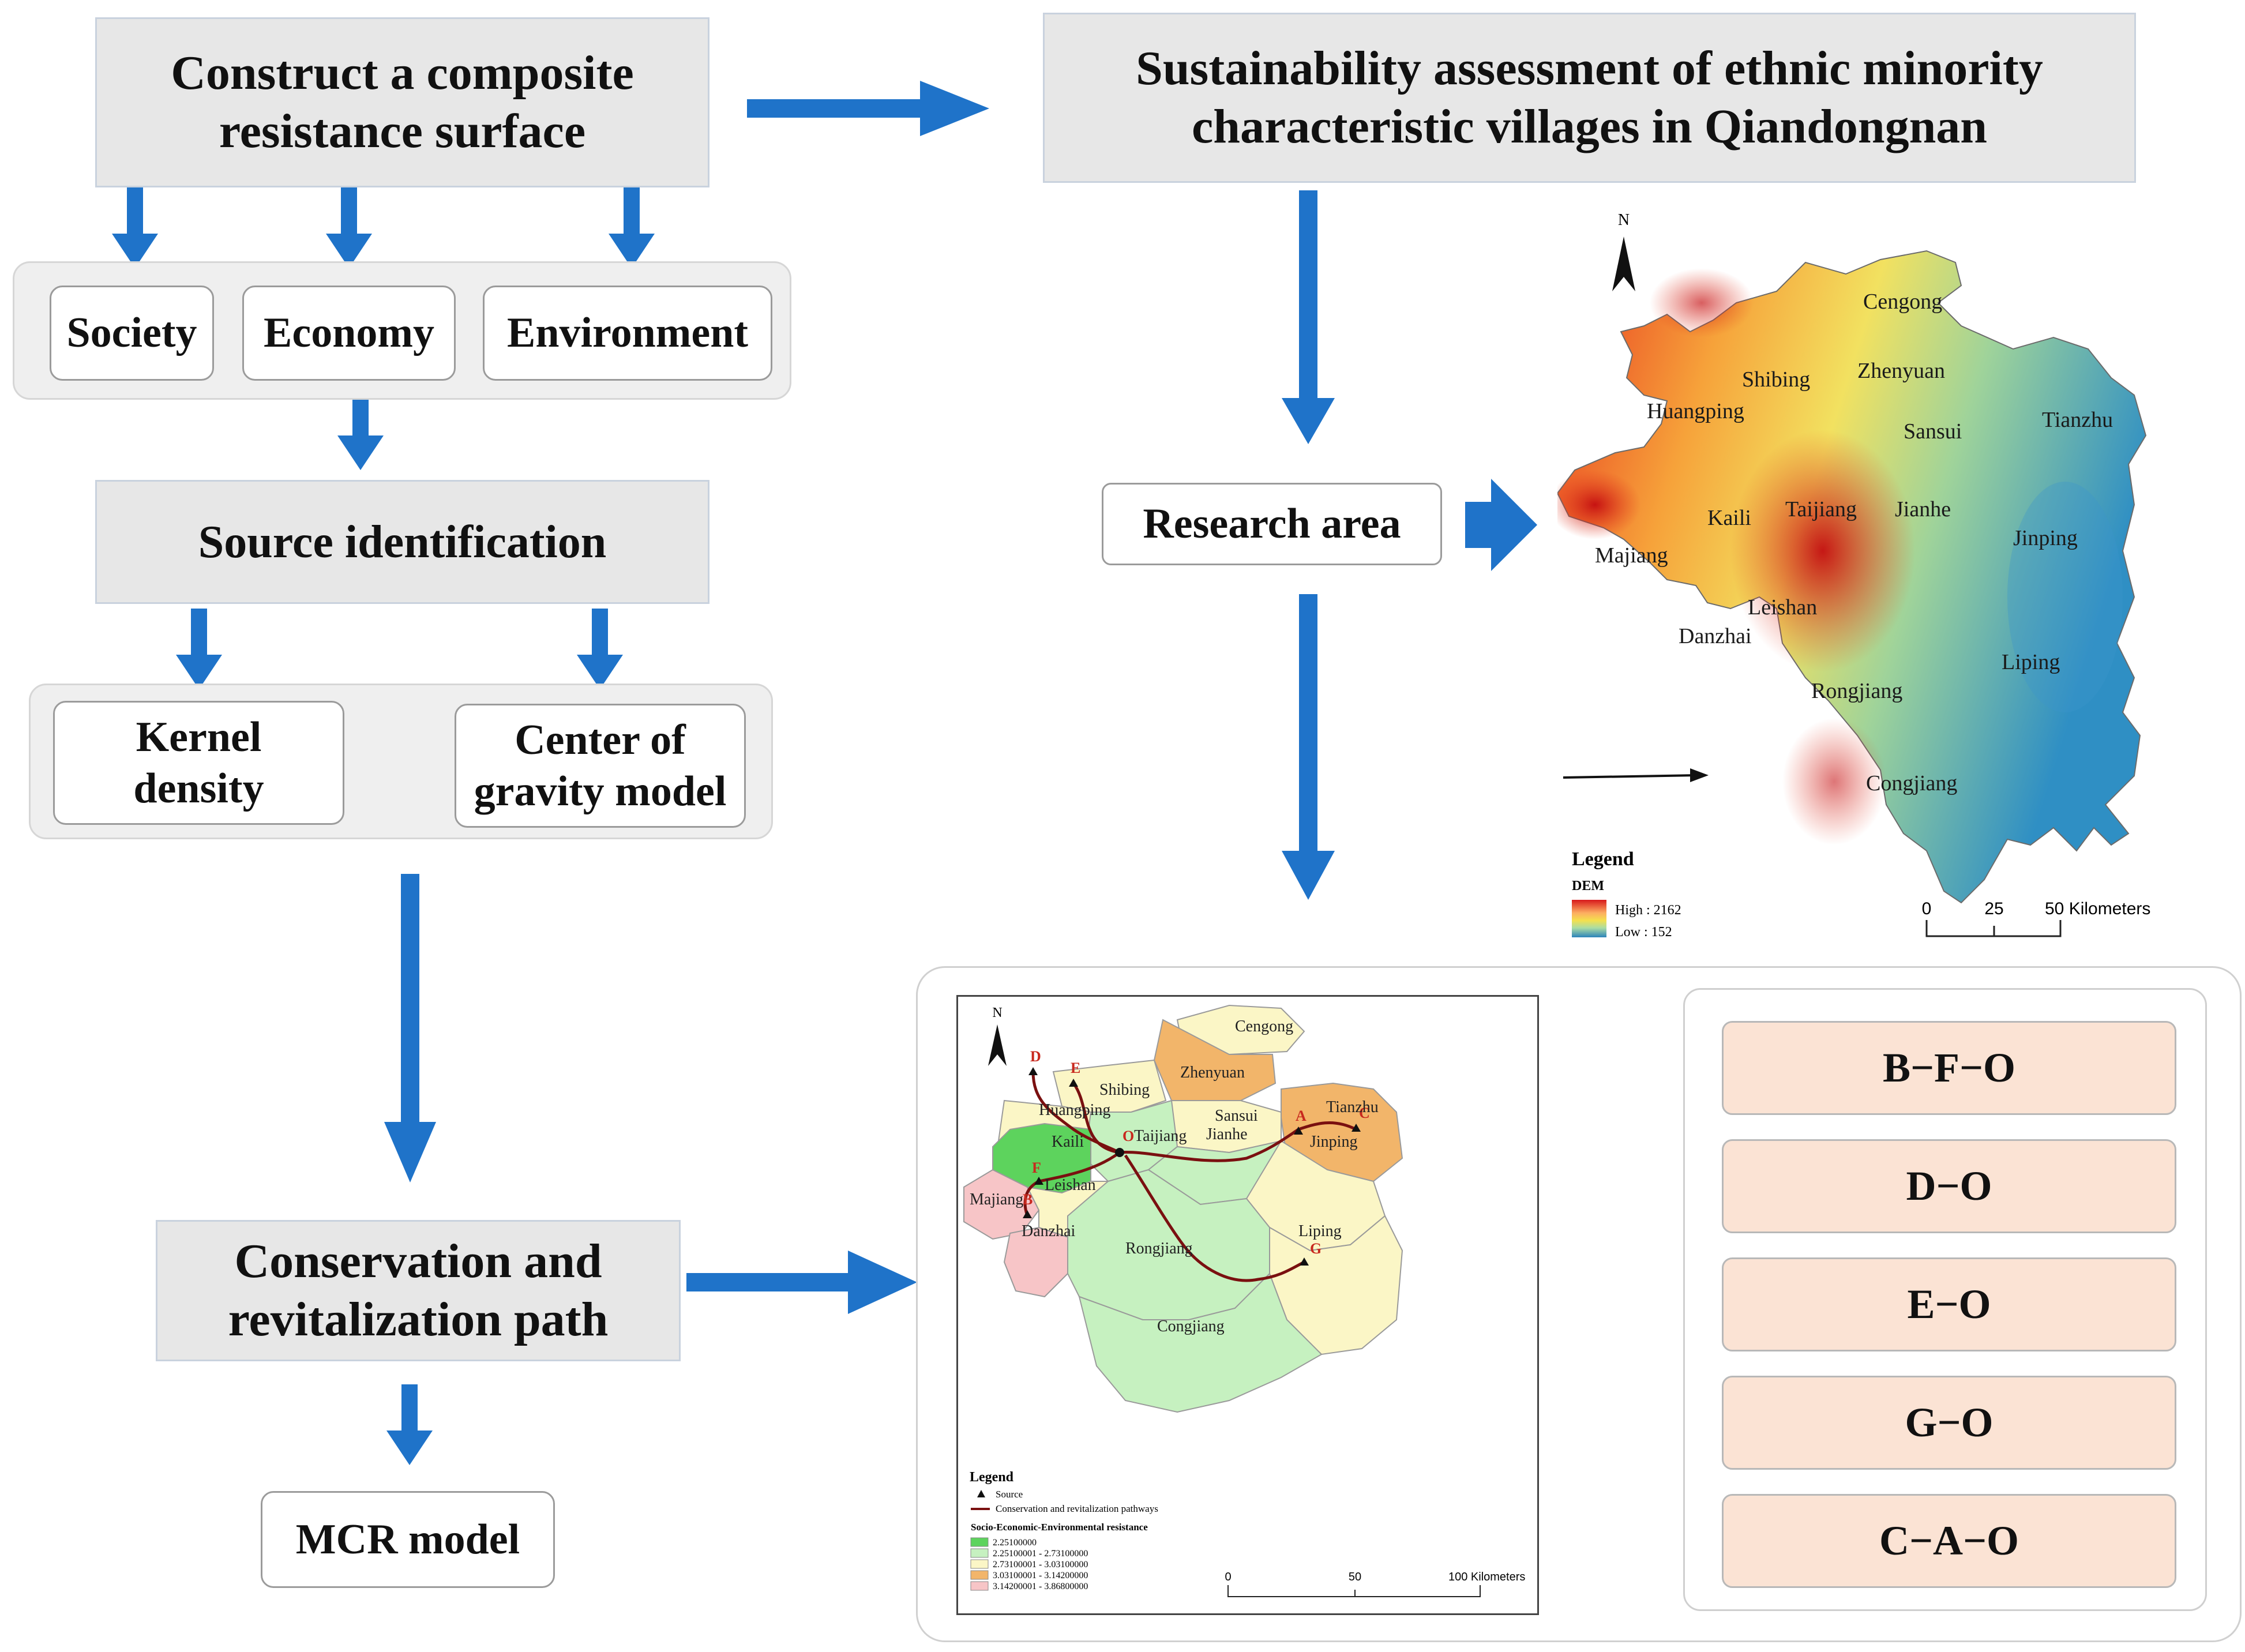  Describe the element at coordinates (1626, 894) in the screenshot. I see `dem-legend: Legend DEM High : 2162 Low : 152` at that location.